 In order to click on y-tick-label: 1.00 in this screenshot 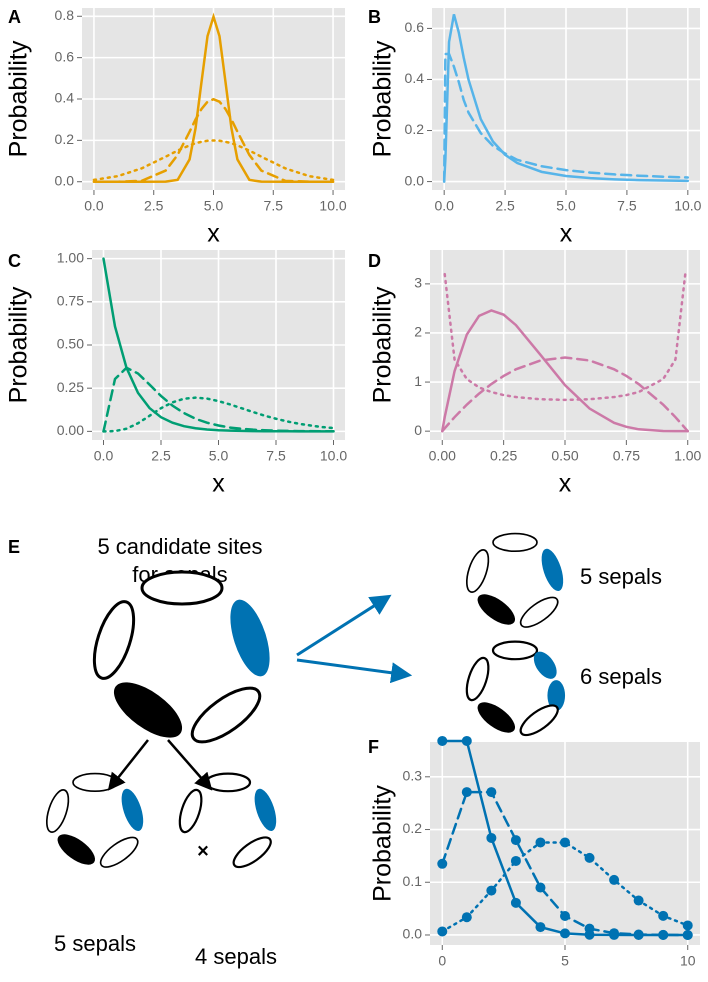, I will do `click(70, 257)`.